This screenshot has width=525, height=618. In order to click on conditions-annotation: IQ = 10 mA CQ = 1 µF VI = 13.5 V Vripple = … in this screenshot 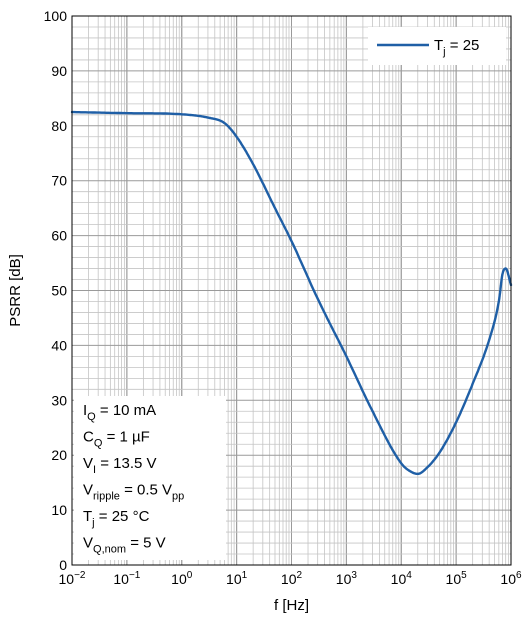, I will do `click(150, 478)`.